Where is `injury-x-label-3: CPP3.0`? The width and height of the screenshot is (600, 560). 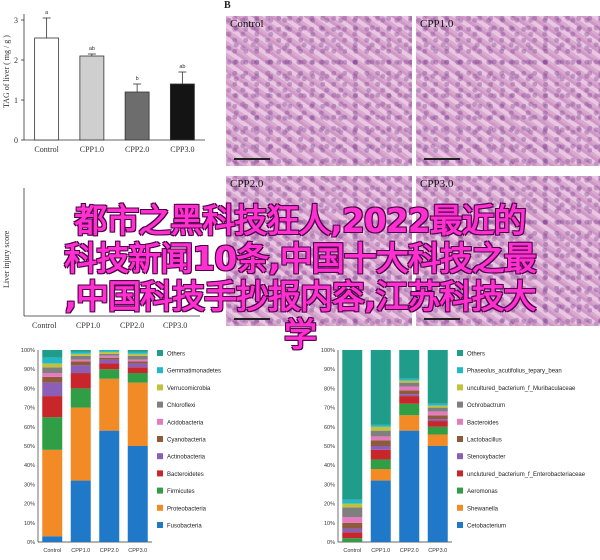 injury-x-label-3: CPP3.0 is located at coordinates (175, 325).